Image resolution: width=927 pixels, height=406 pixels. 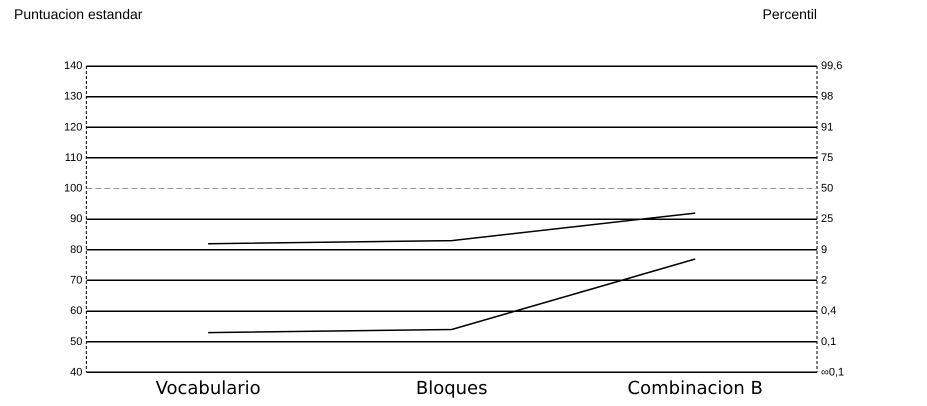 What do you see at coordinates (827, 127) in the screenshot?
I see `text: 91` at bounding box center [827, 127].